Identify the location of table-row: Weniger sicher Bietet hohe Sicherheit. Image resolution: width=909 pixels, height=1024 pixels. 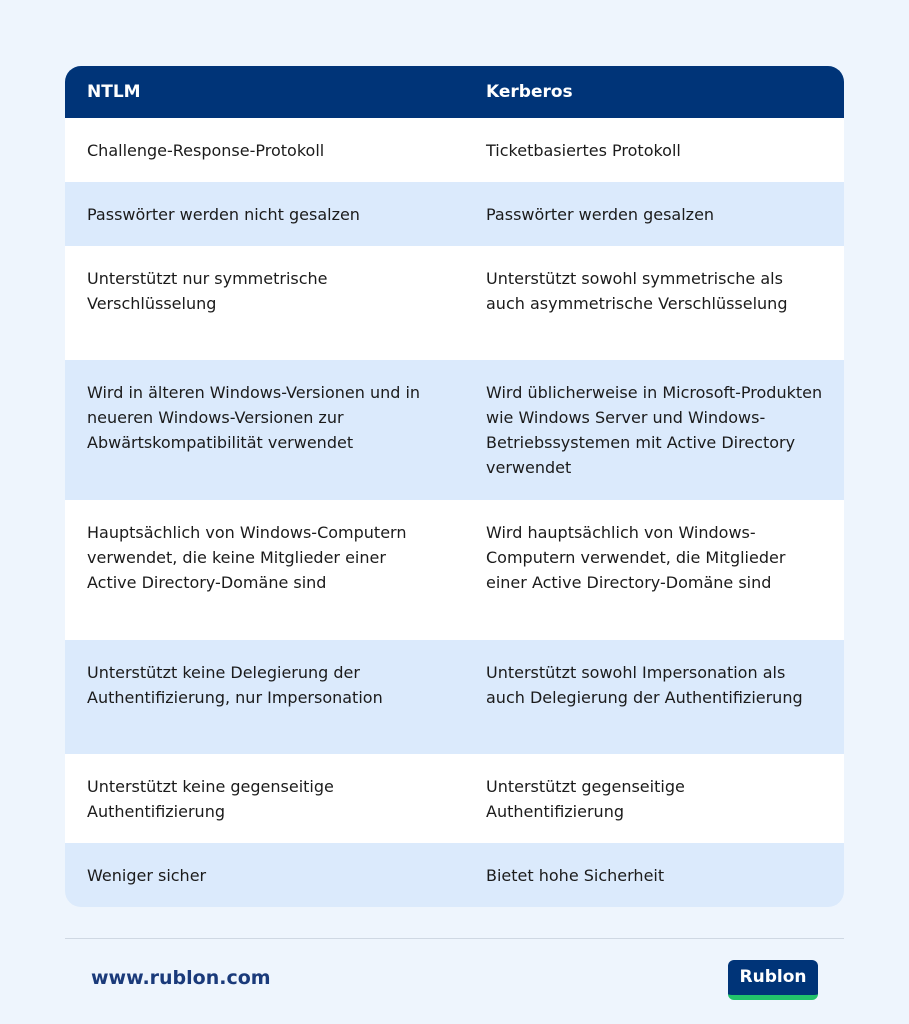
(454, 875).